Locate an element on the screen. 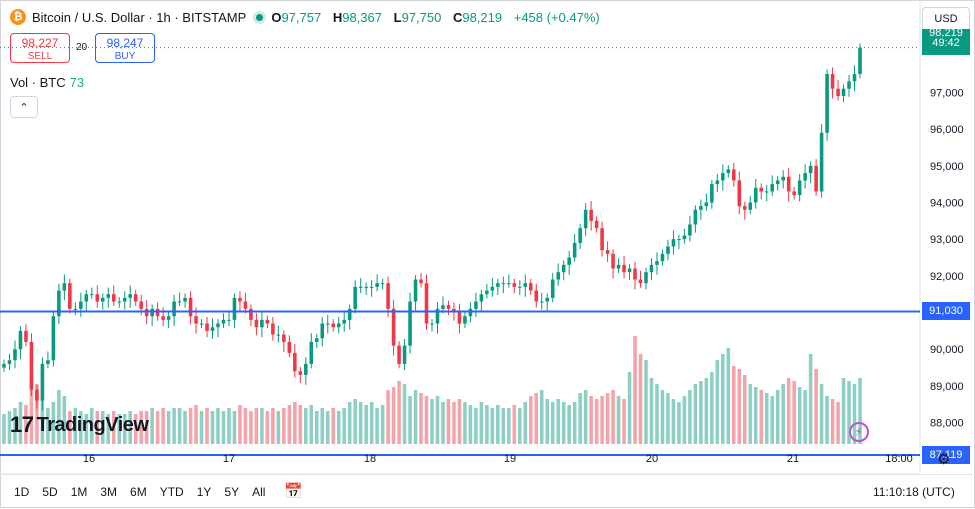 The height and width of the screenshot is (509, 975). x-tick-label: 18 is located at coordinates (370, 459).